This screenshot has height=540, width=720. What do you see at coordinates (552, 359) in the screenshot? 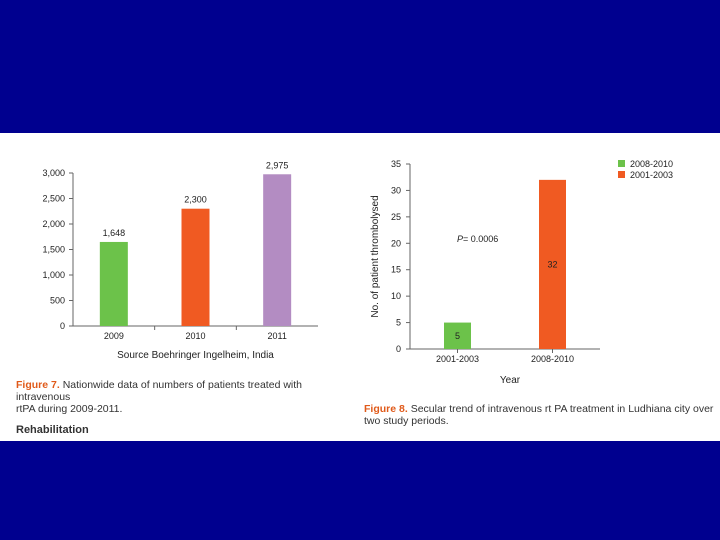
I see `chart2-xtick-label: 2008-2010` at bounding box center [552, 359].